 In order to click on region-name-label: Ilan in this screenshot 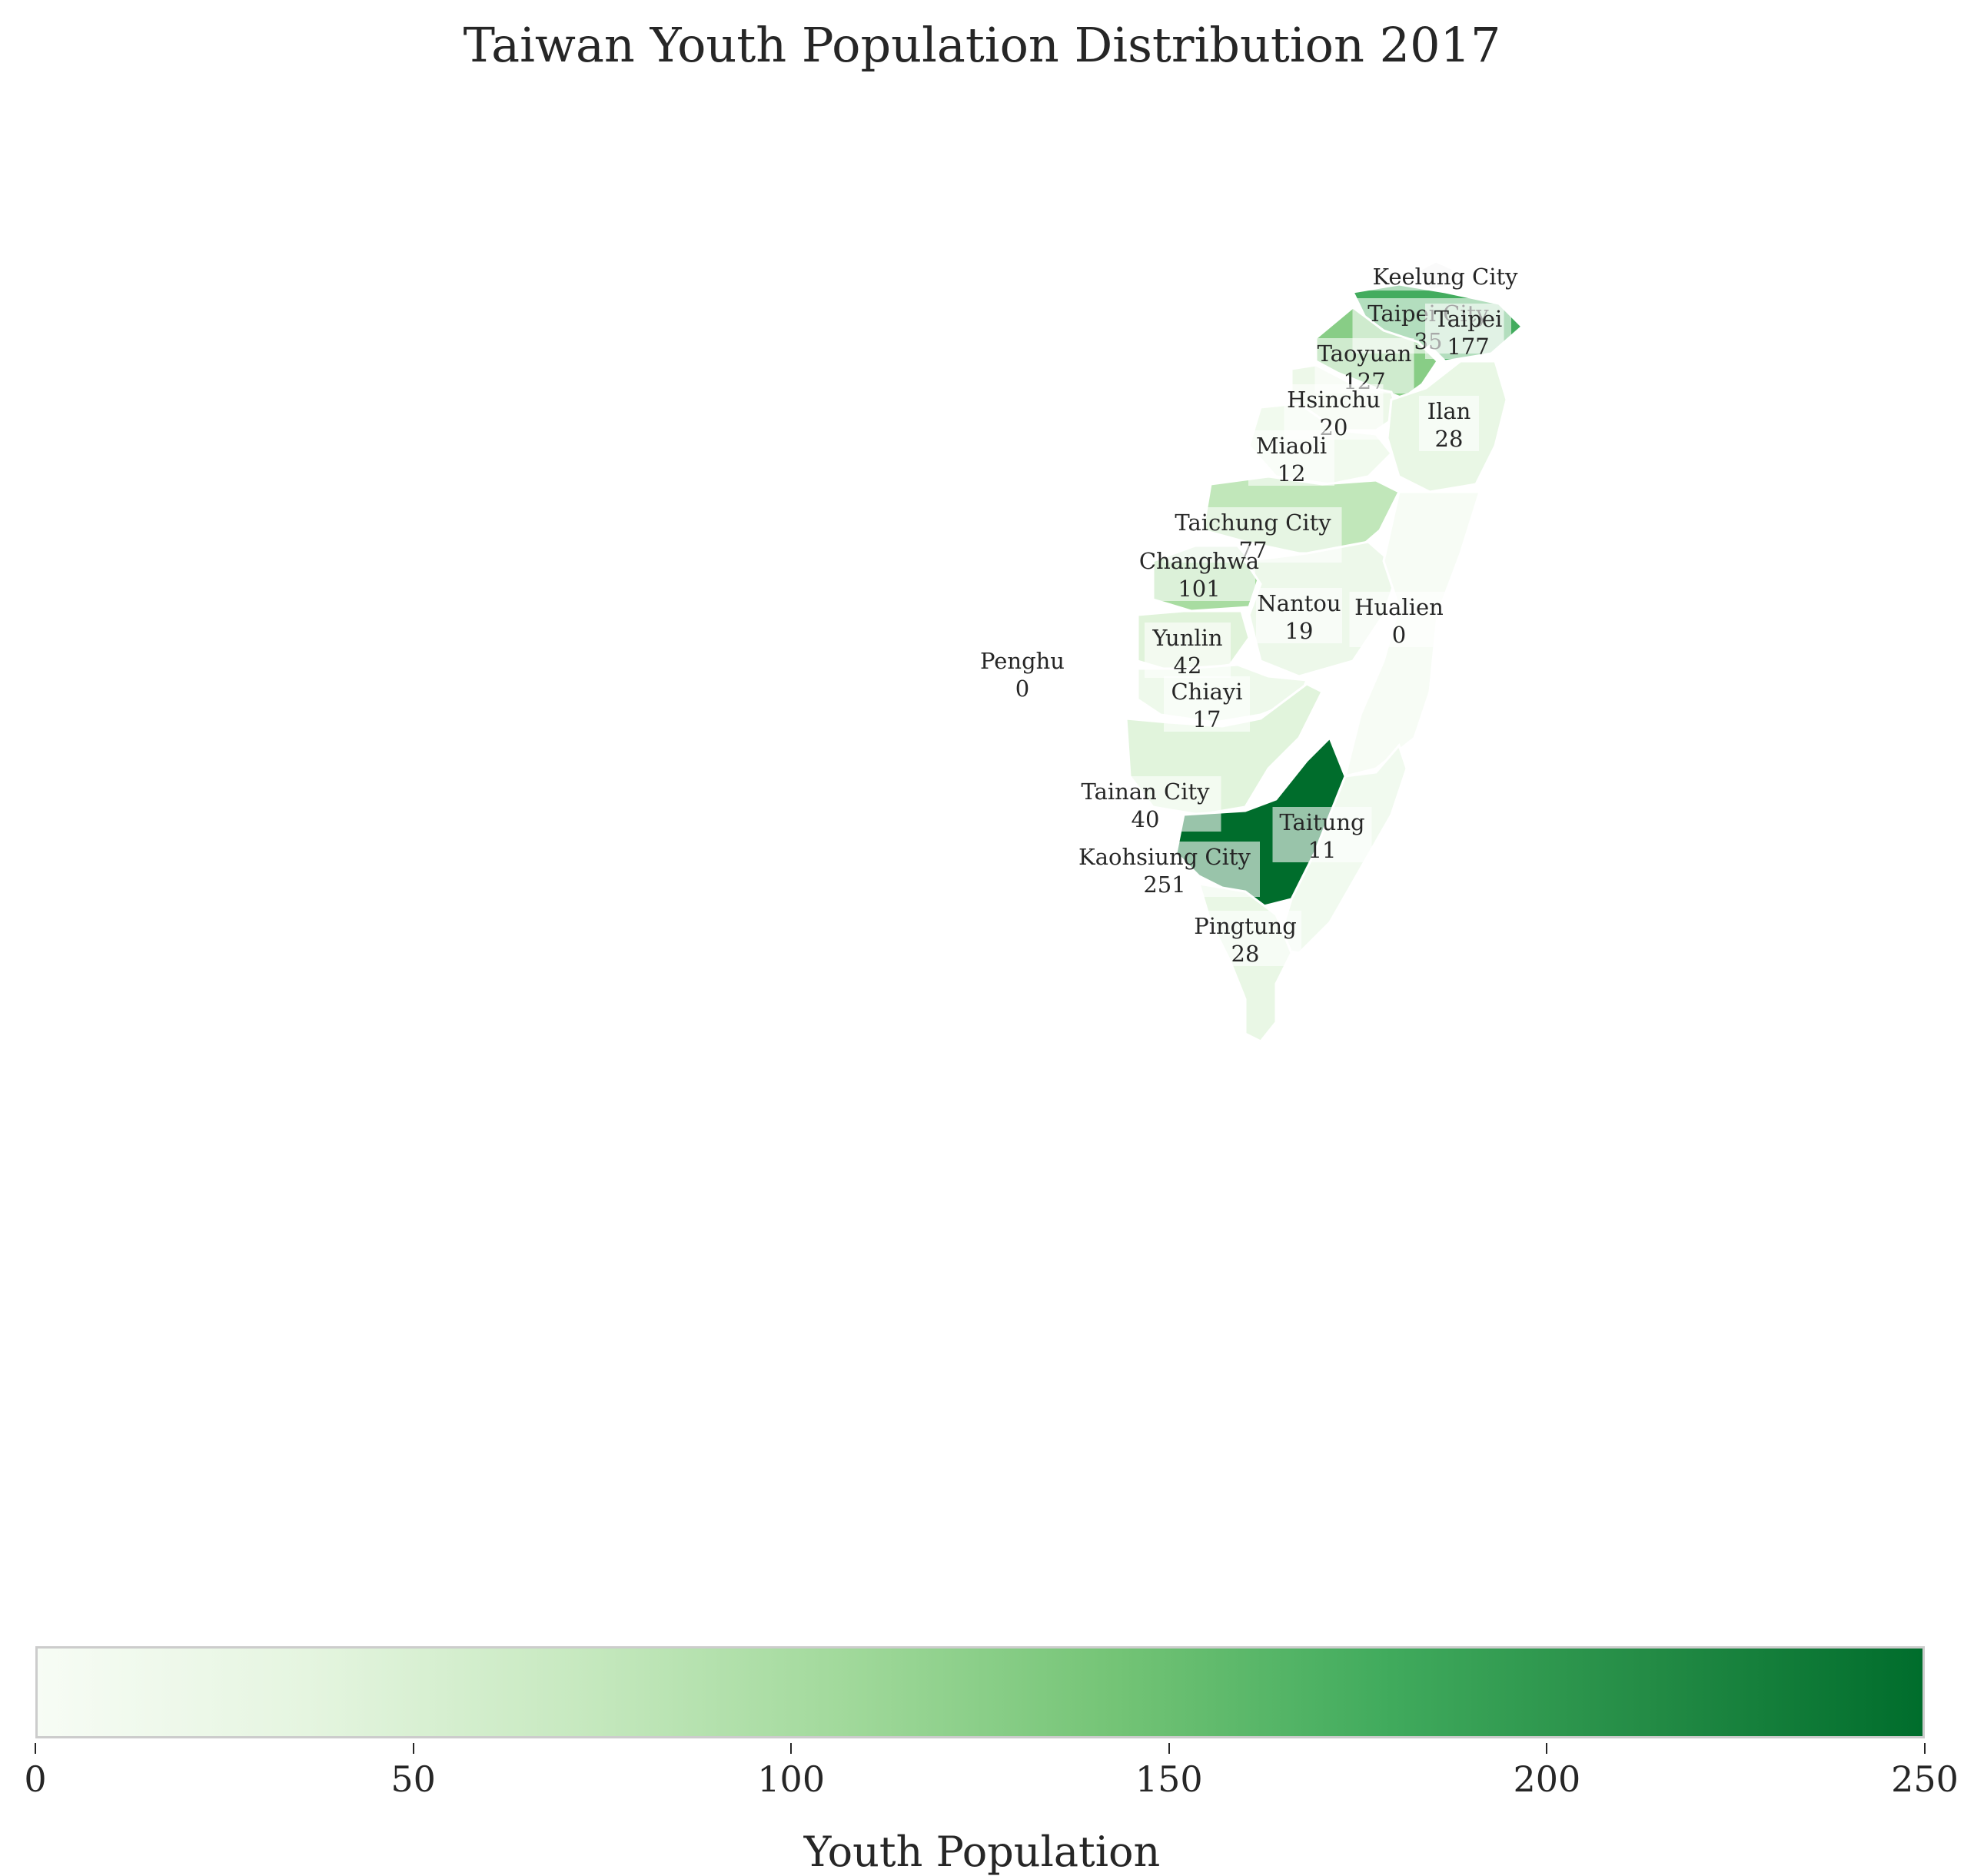, I will do `click(1449, 411)`.